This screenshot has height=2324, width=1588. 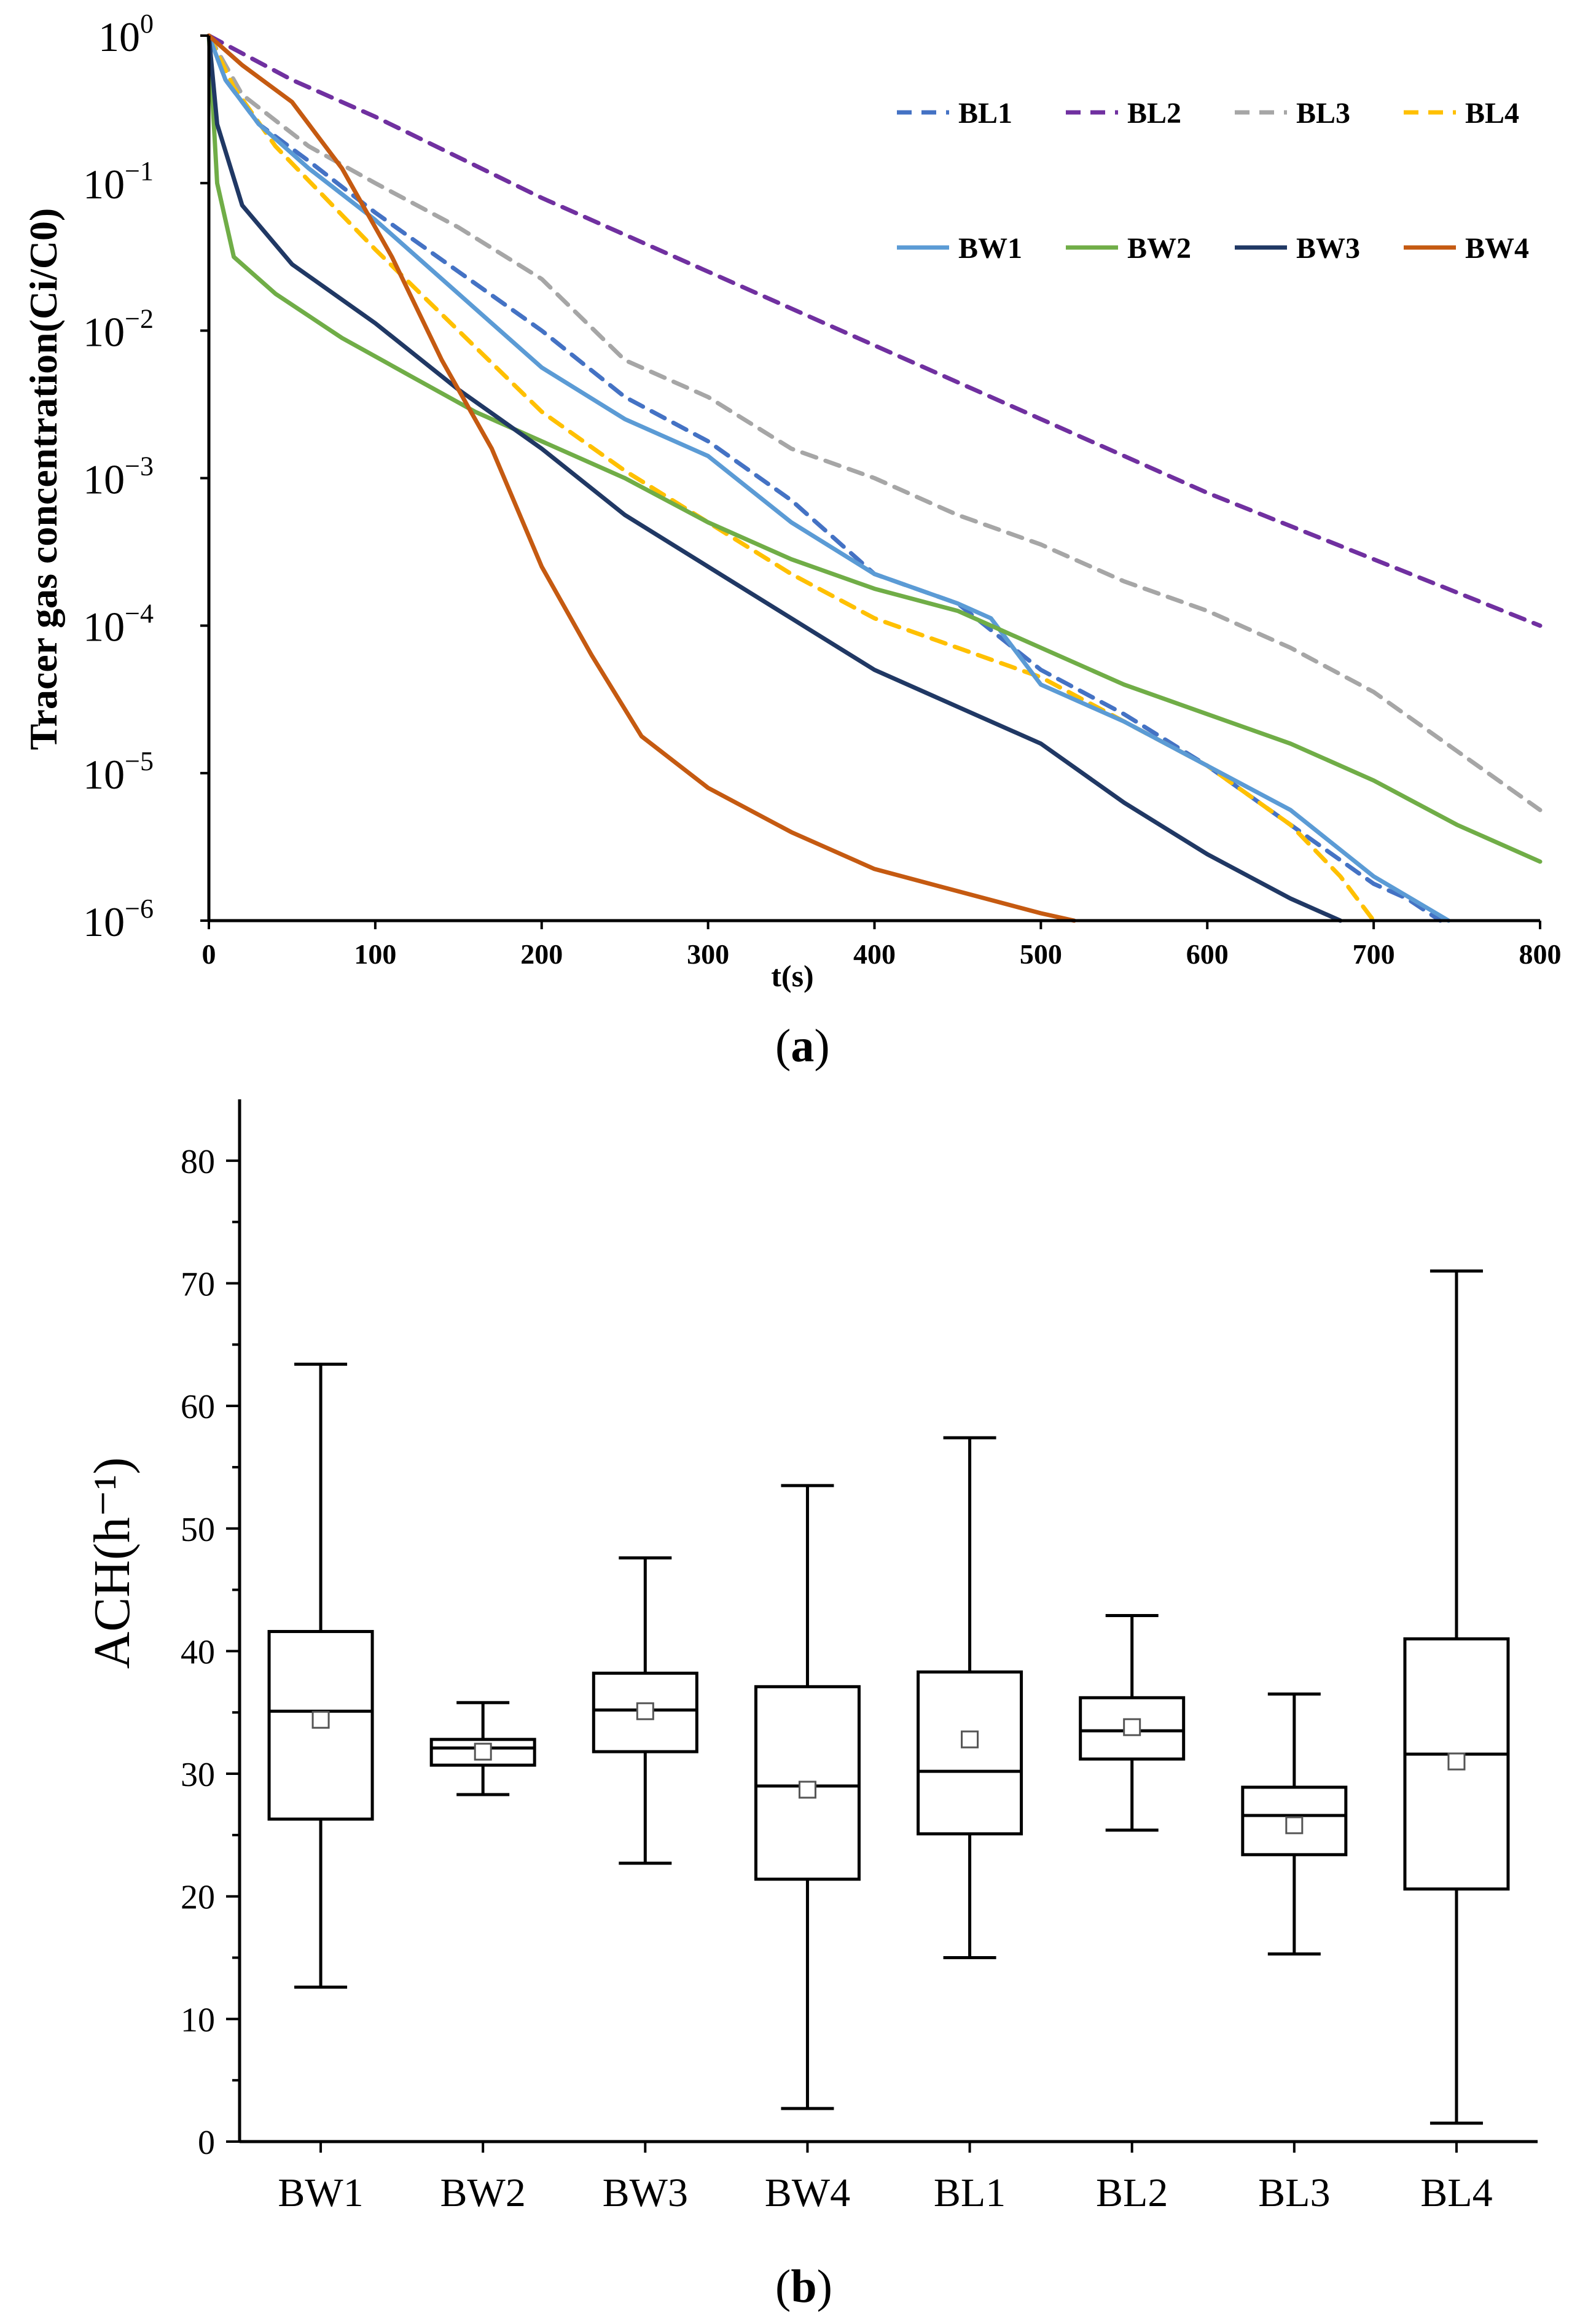 I want to click on panel-a-label: (a), so click(x=802, y=1046).